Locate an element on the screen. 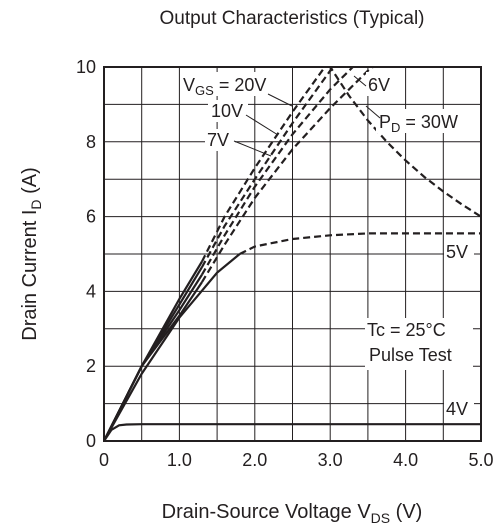 Image resolution: width=496 pixels, height=527 pixels. y-tick-label: 6 is located at coordinates (91, 217).